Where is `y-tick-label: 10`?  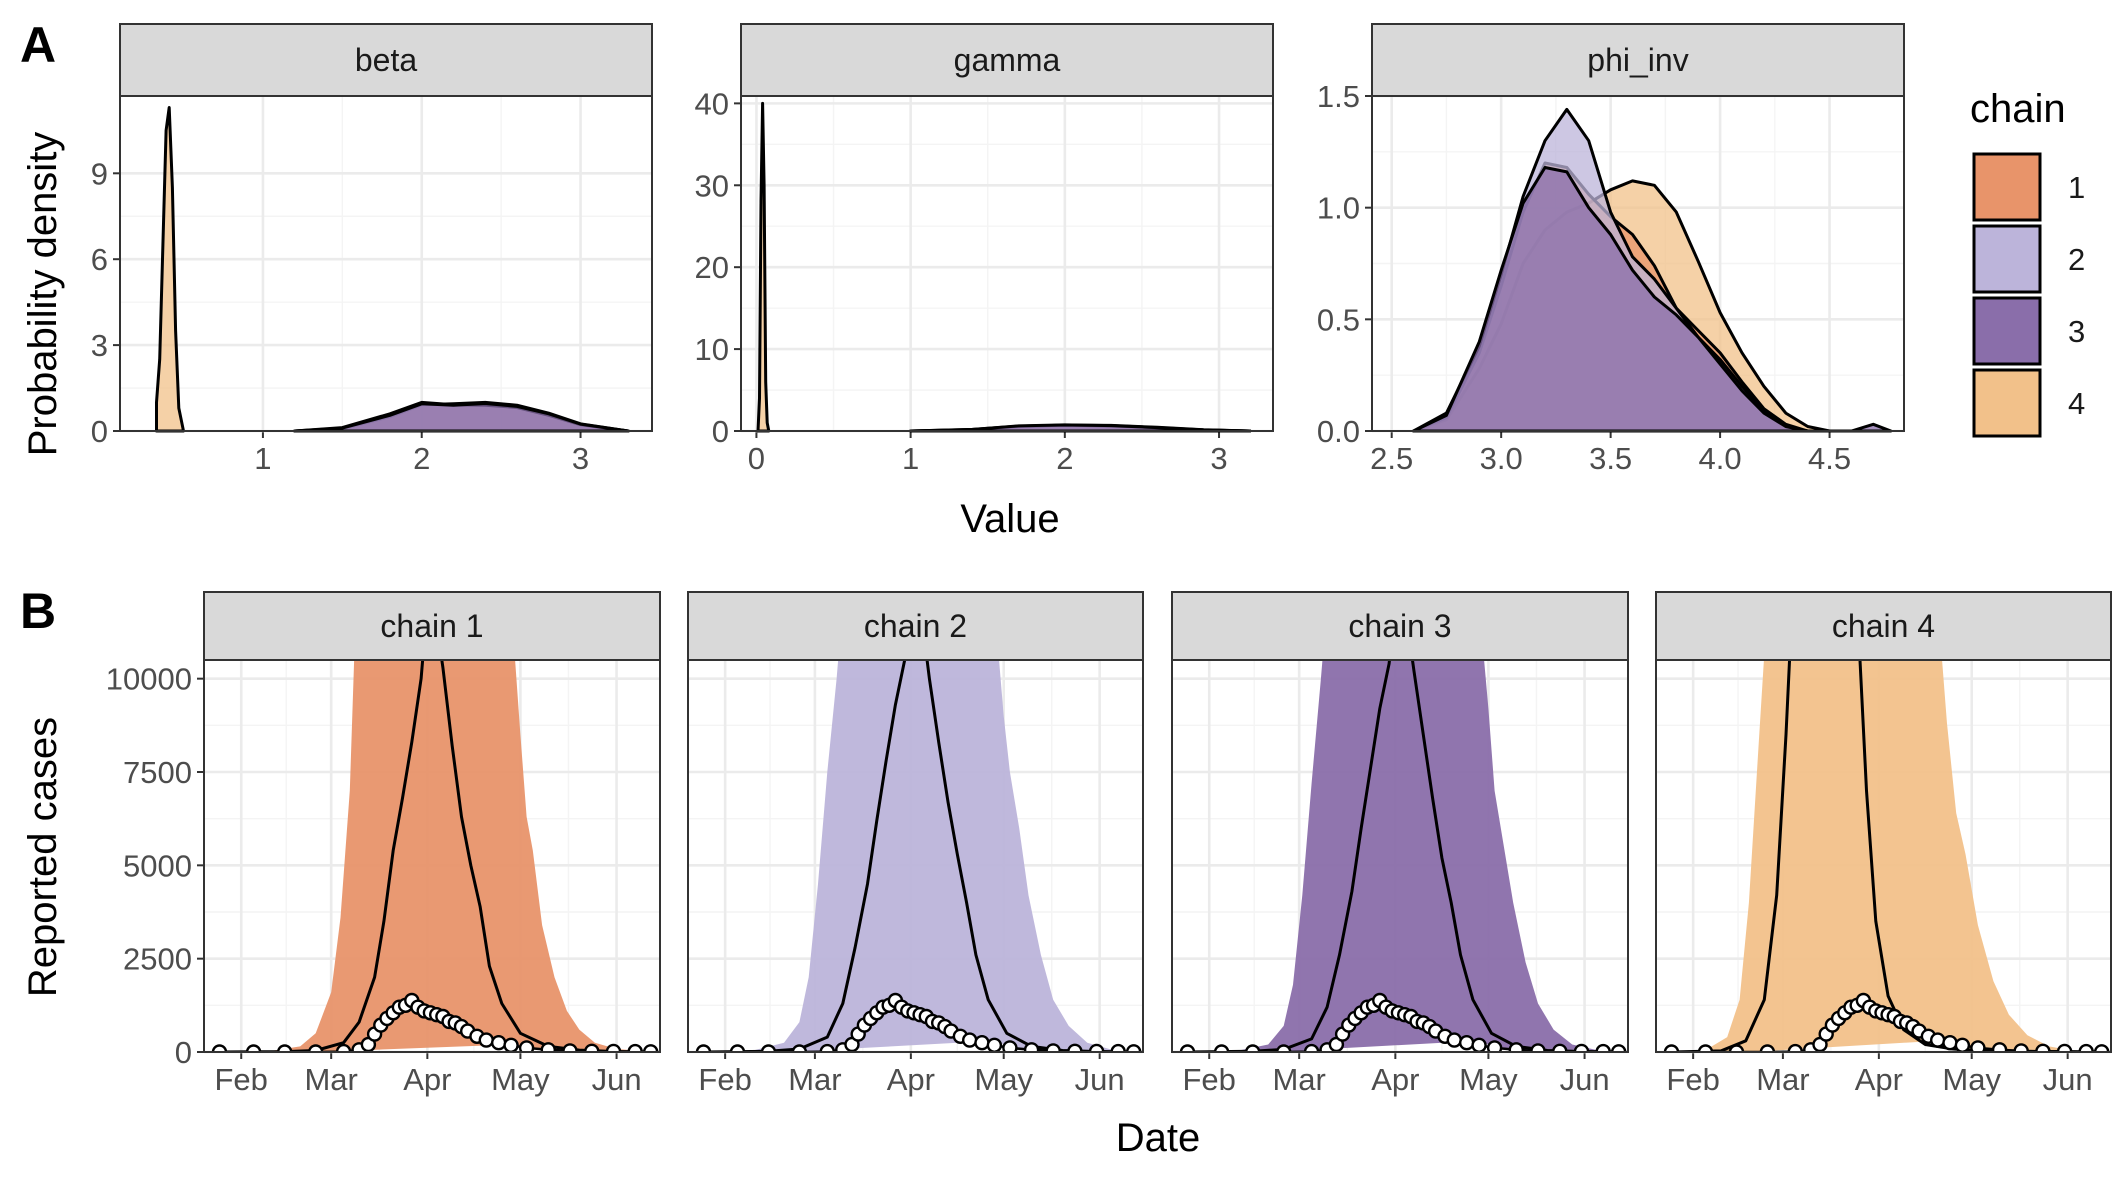
y-tick-label: 10 is located at coordinates (712, 349).